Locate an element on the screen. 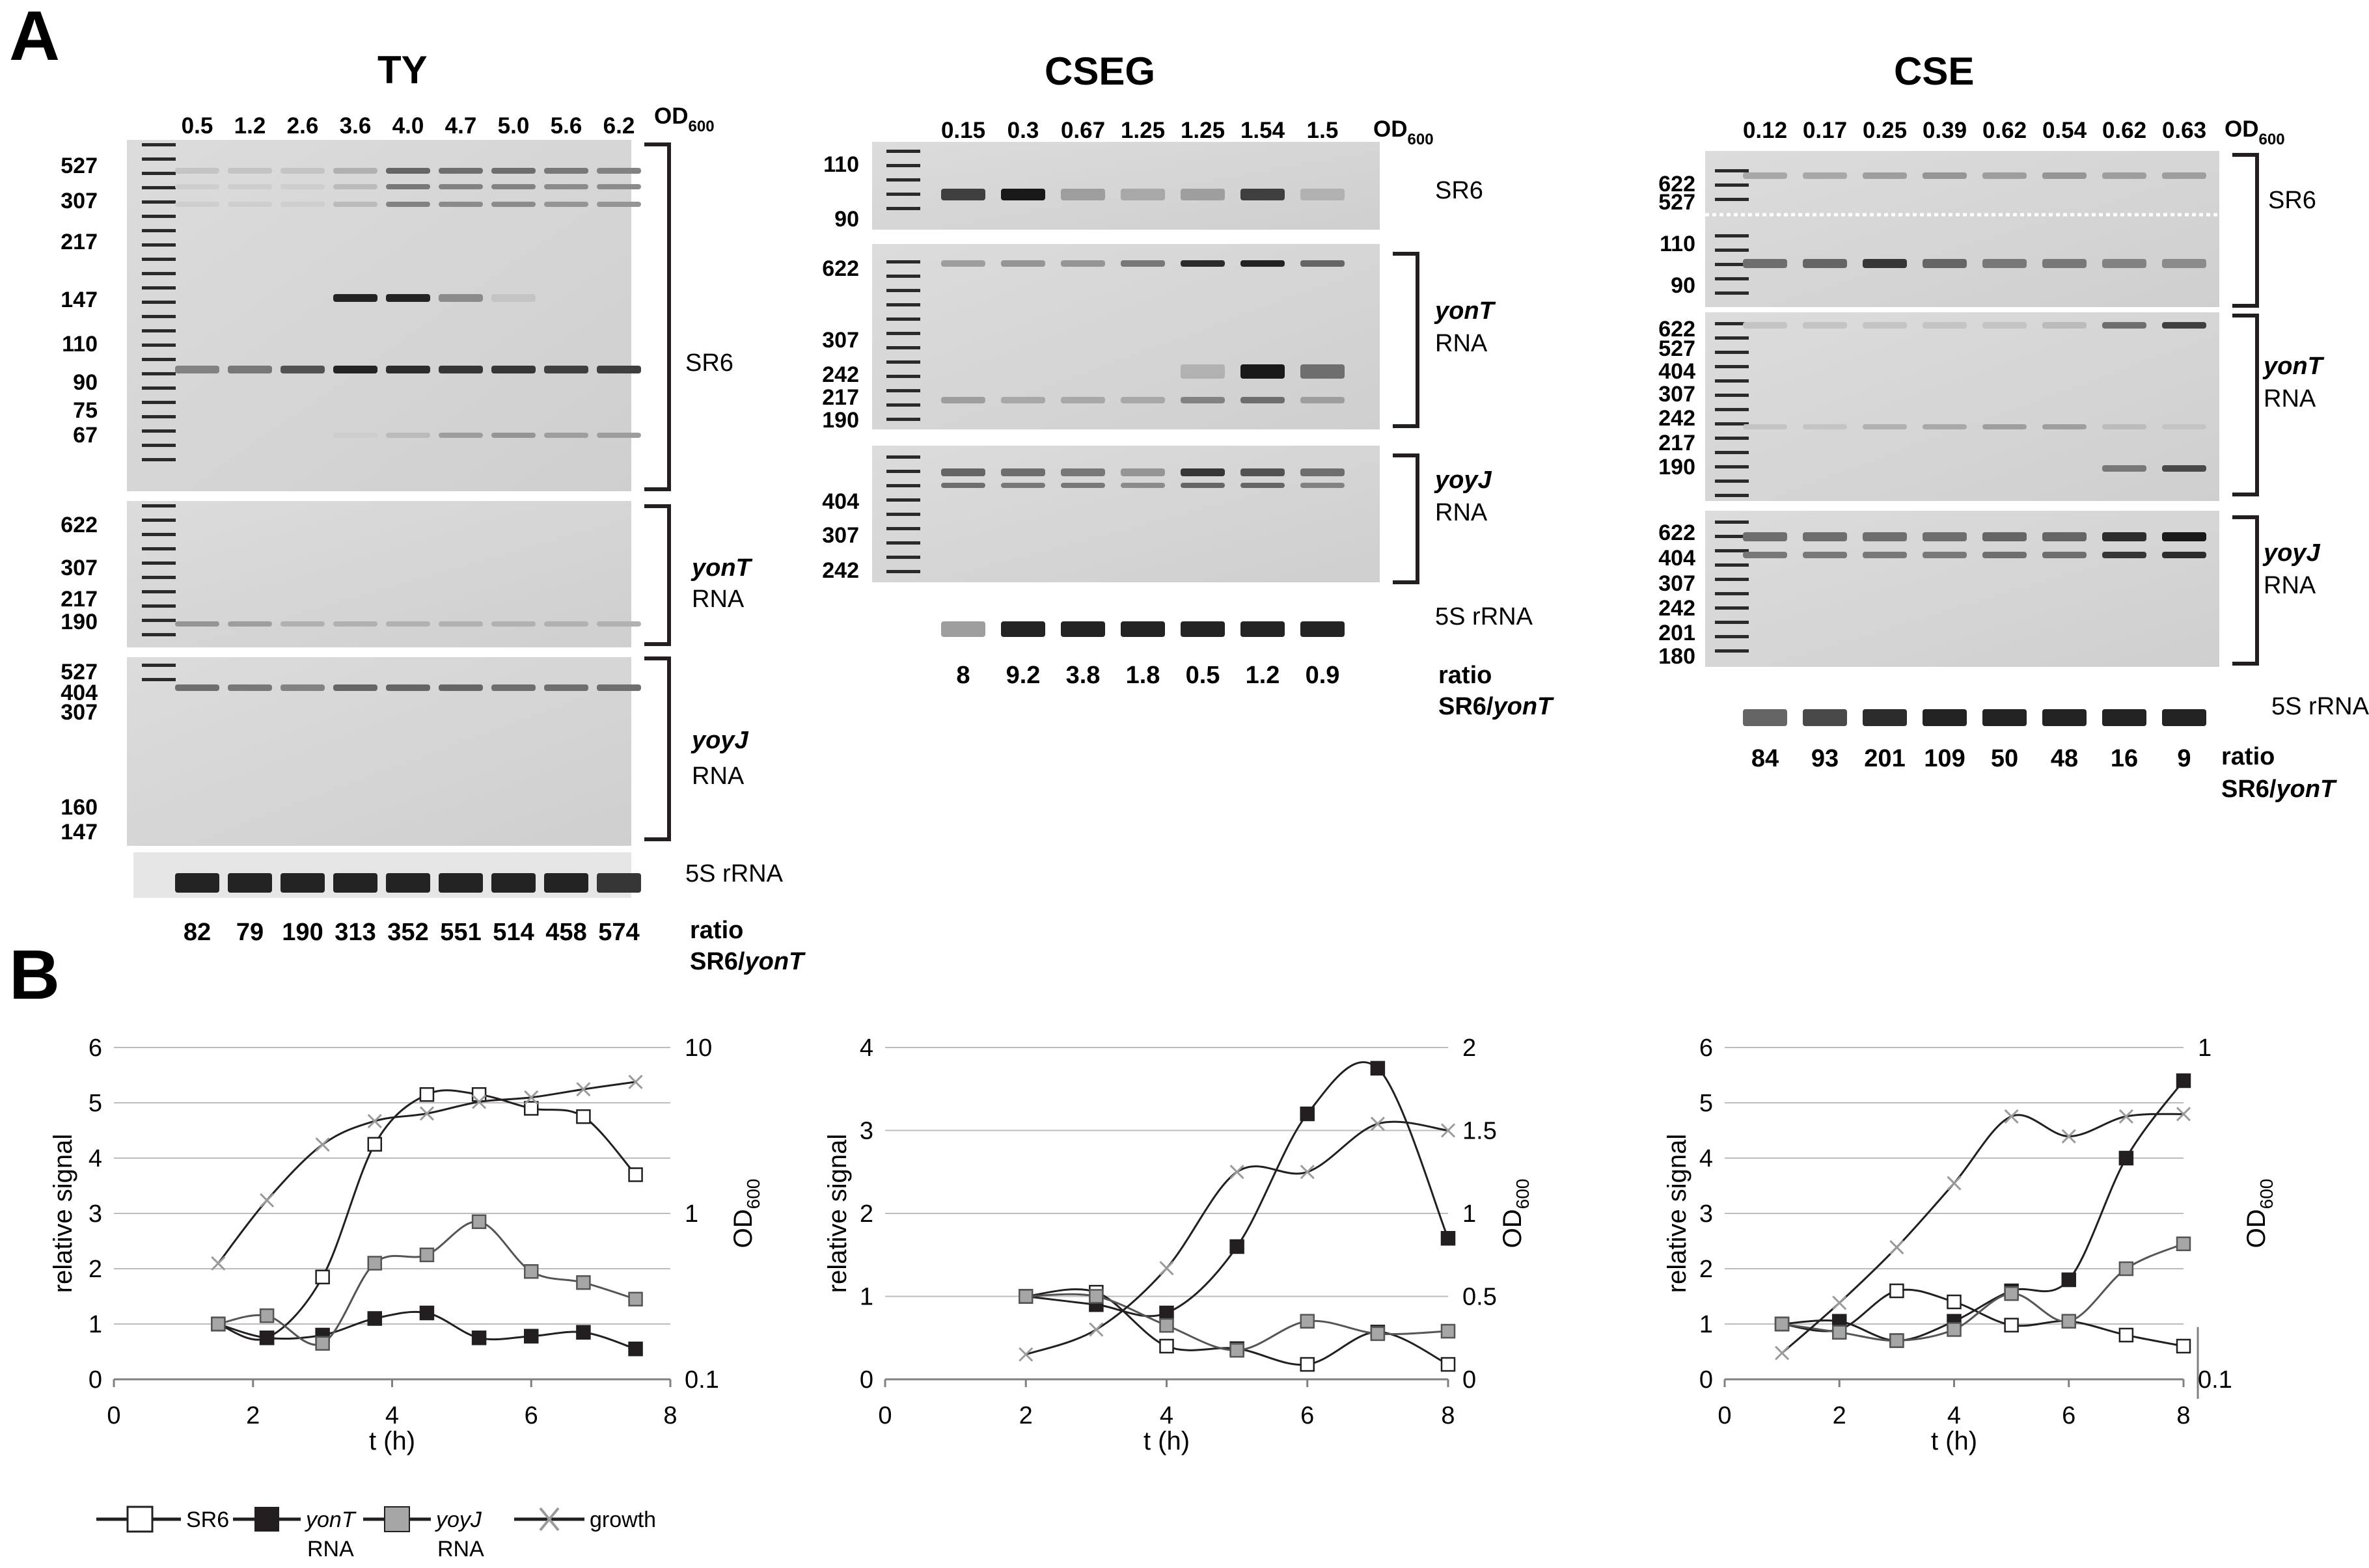  size-marker-label: 622 is located at coordinates (841, 268).